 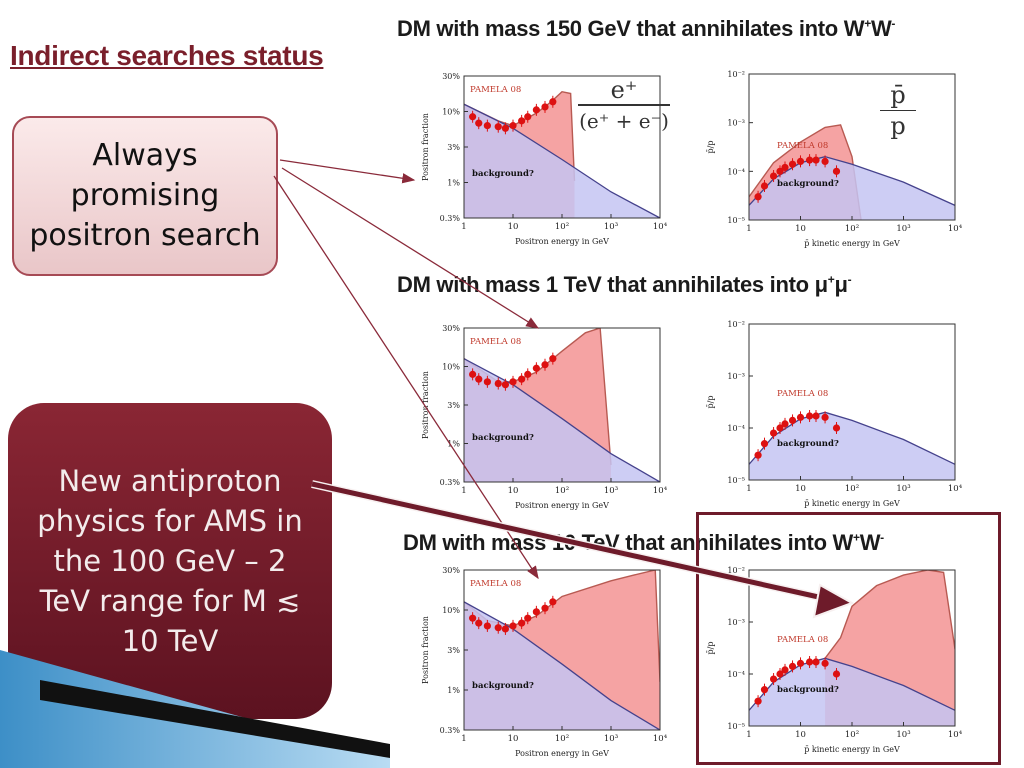 I want to click on background-area, so click(x=852, y=692).